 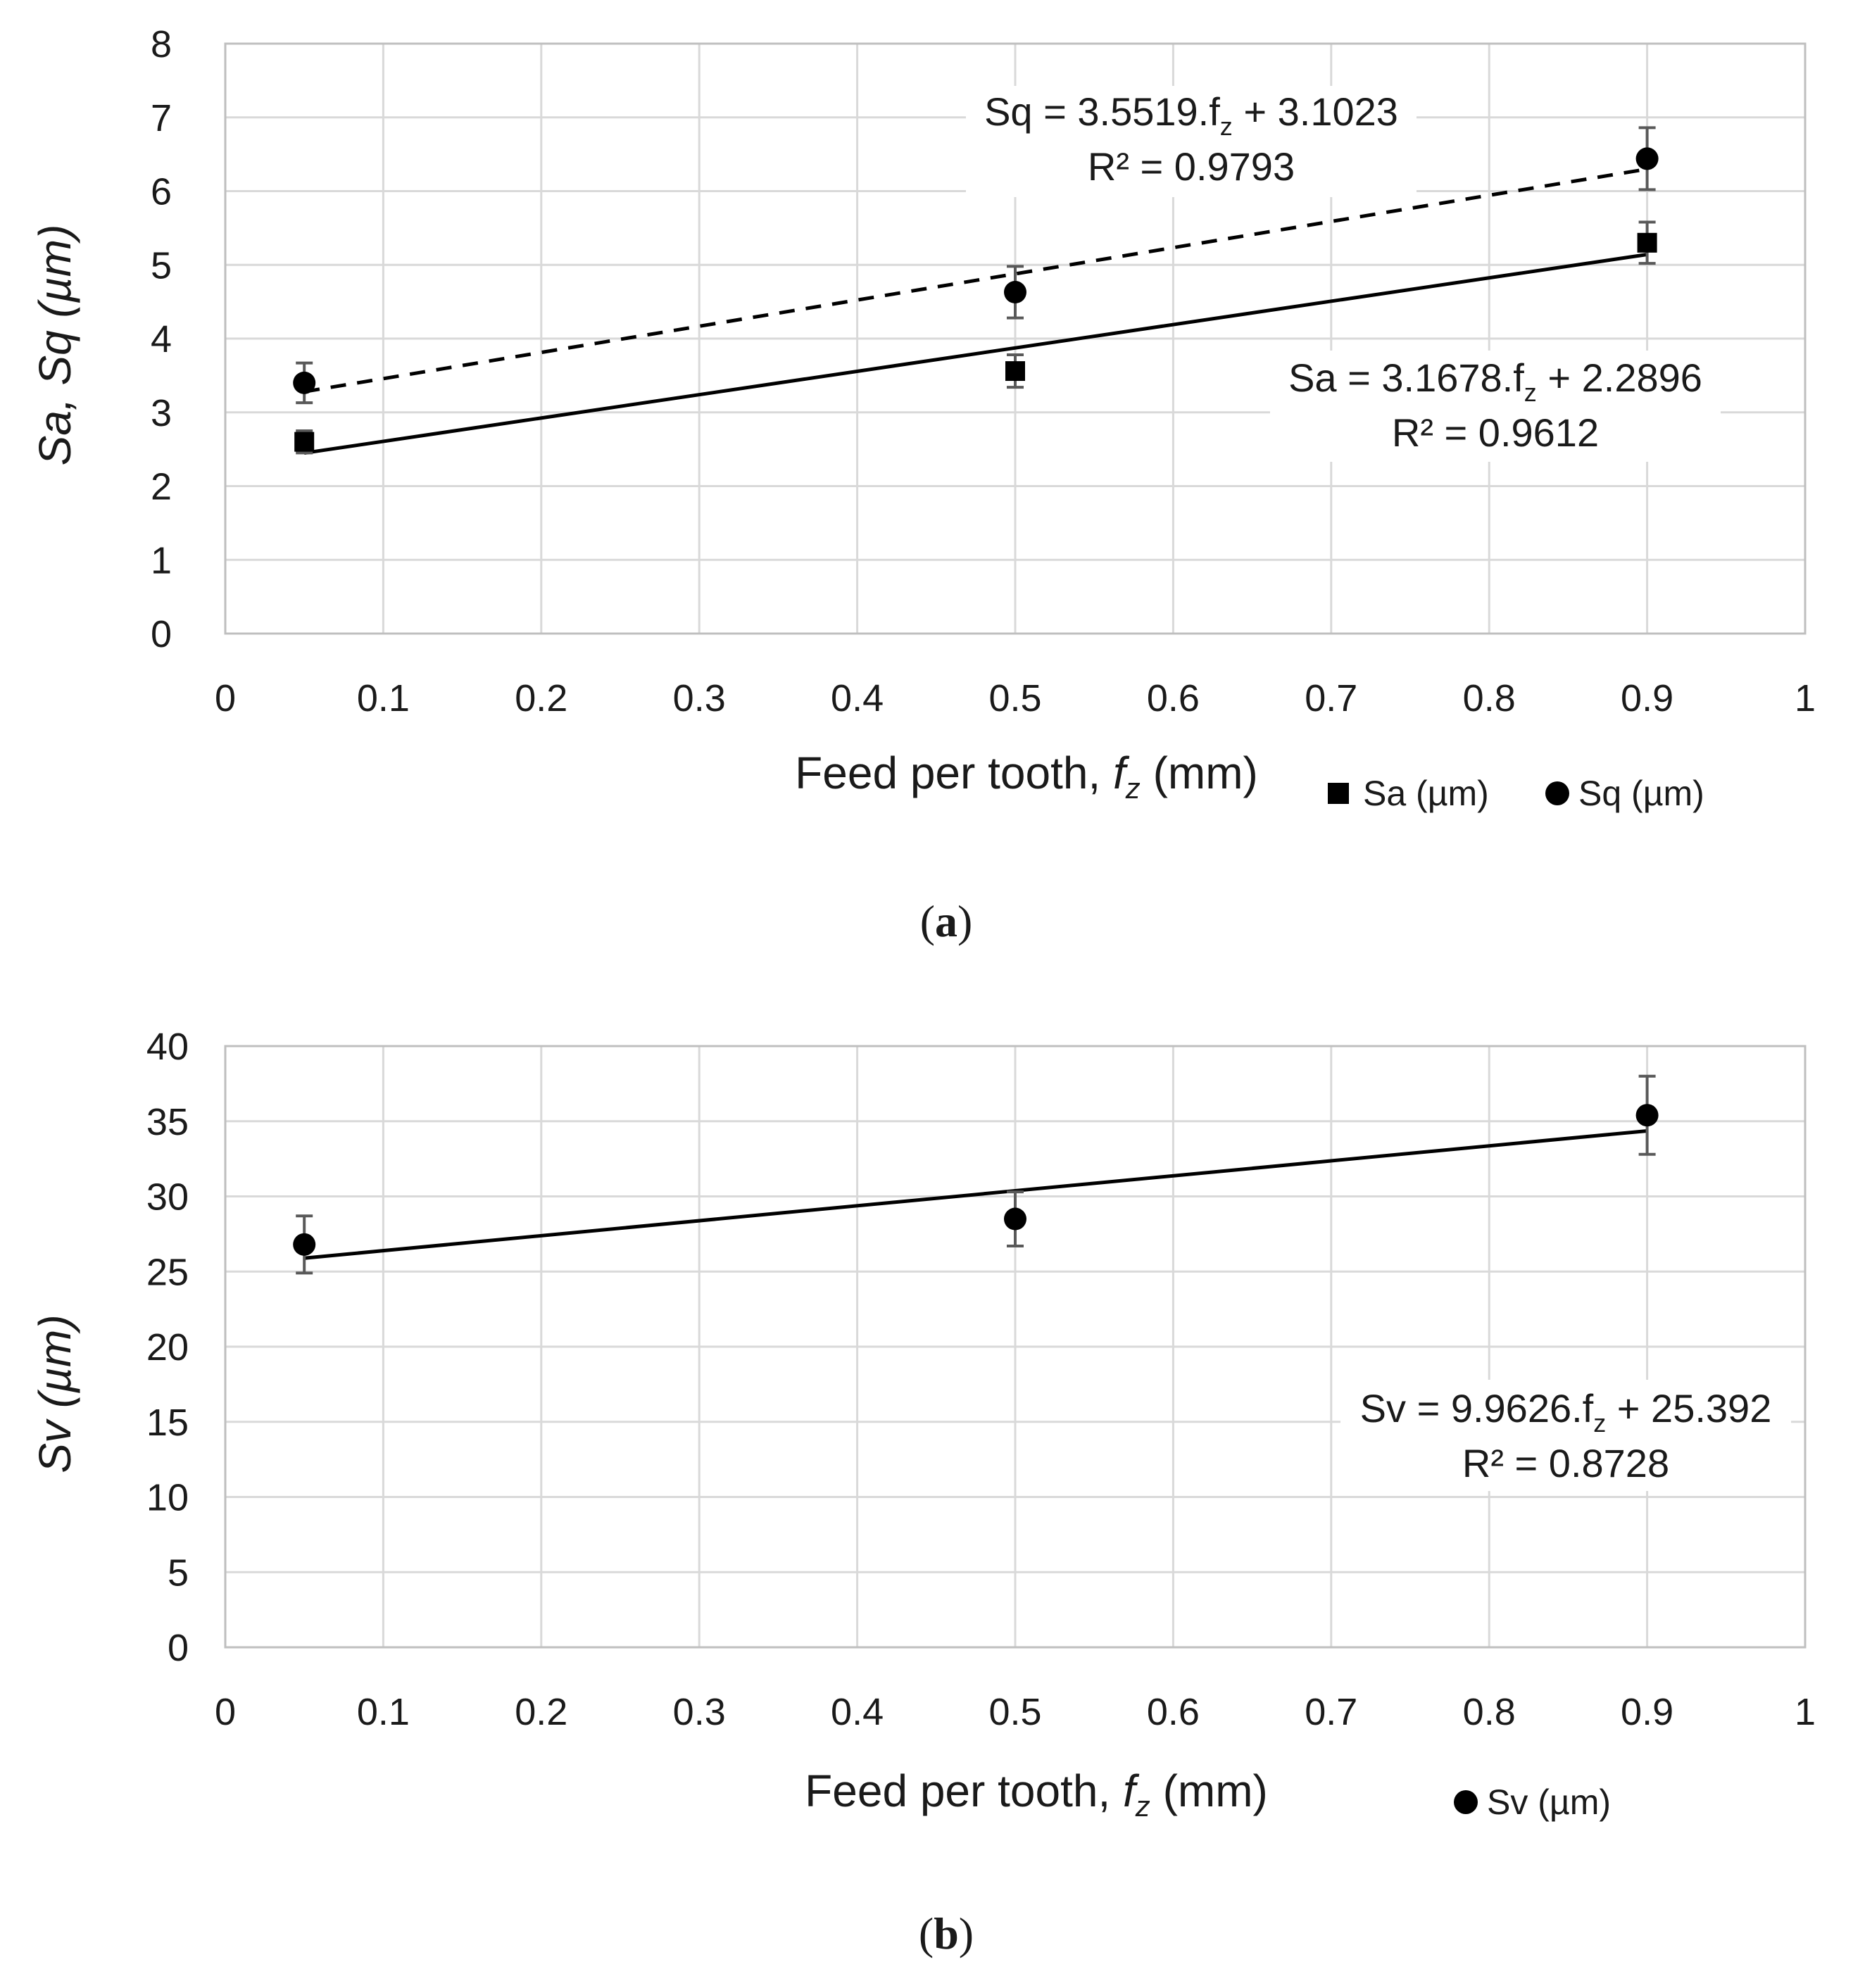 I want to click on legend-label-sv: Sv (µm), so click(x=1549, y=1802).